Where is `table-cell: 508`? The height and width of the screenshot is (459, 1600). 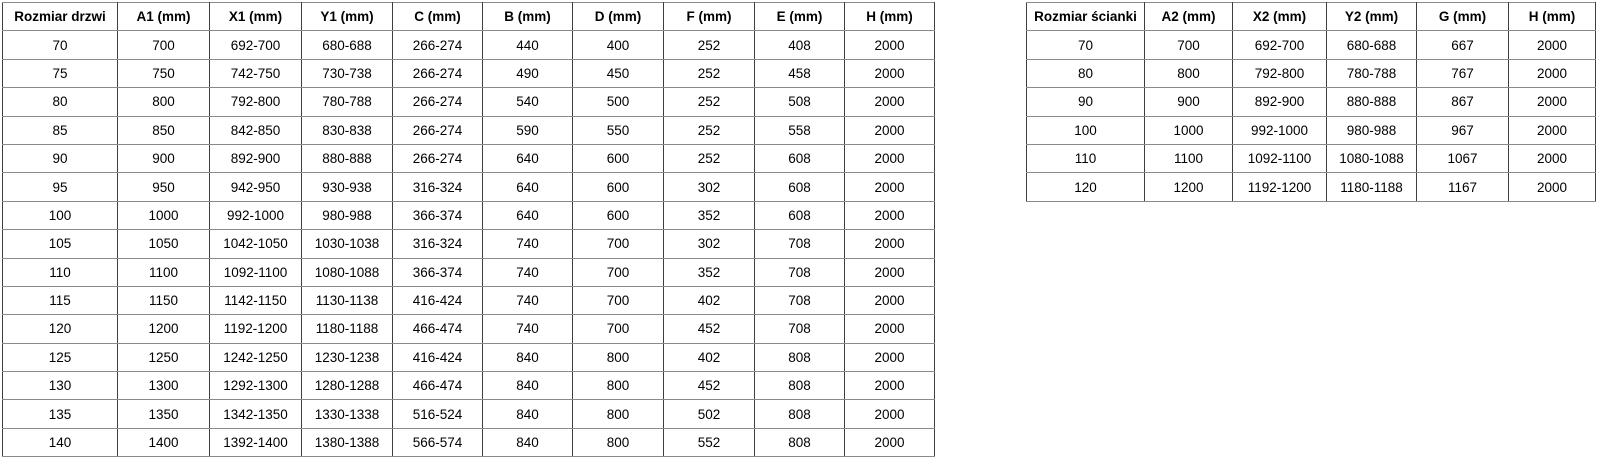 table-cell: 508 is located at coordinates (799, 102).